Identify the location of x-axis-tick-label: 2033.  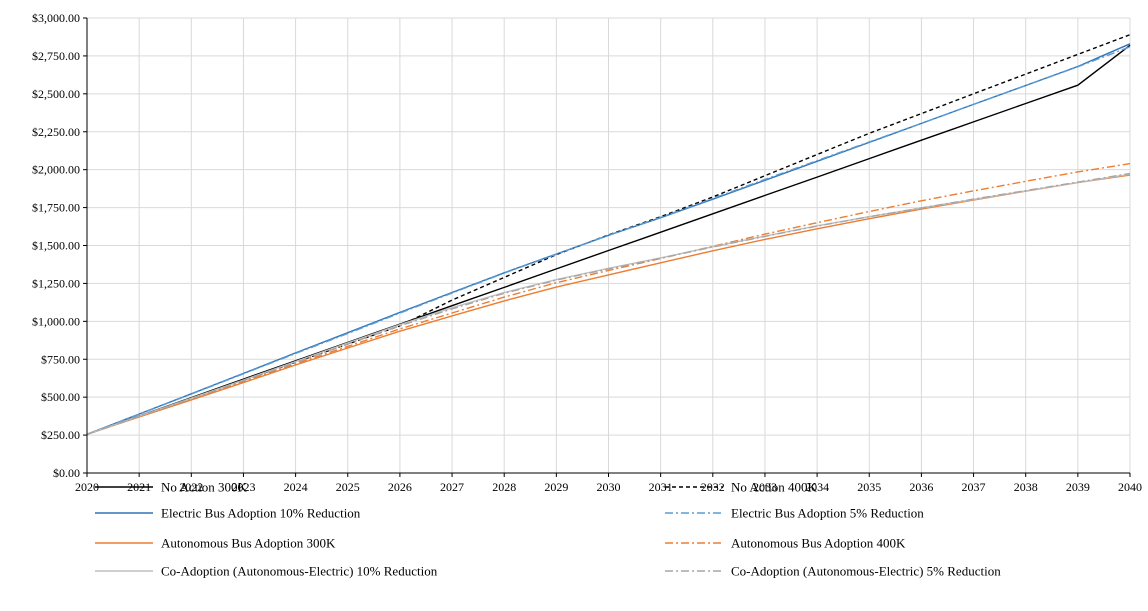
(765, 487).